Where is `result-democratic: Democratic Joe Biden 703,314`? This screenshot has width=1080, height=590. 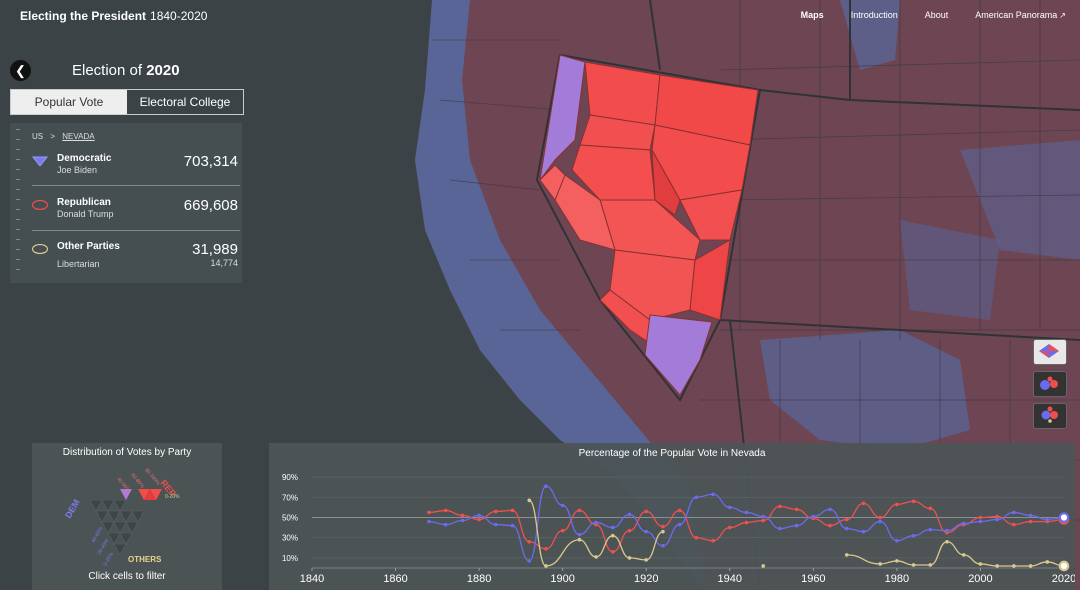 result-democratic: Democratic Joe Biden 703,314 is located at coordinates (135, 173).